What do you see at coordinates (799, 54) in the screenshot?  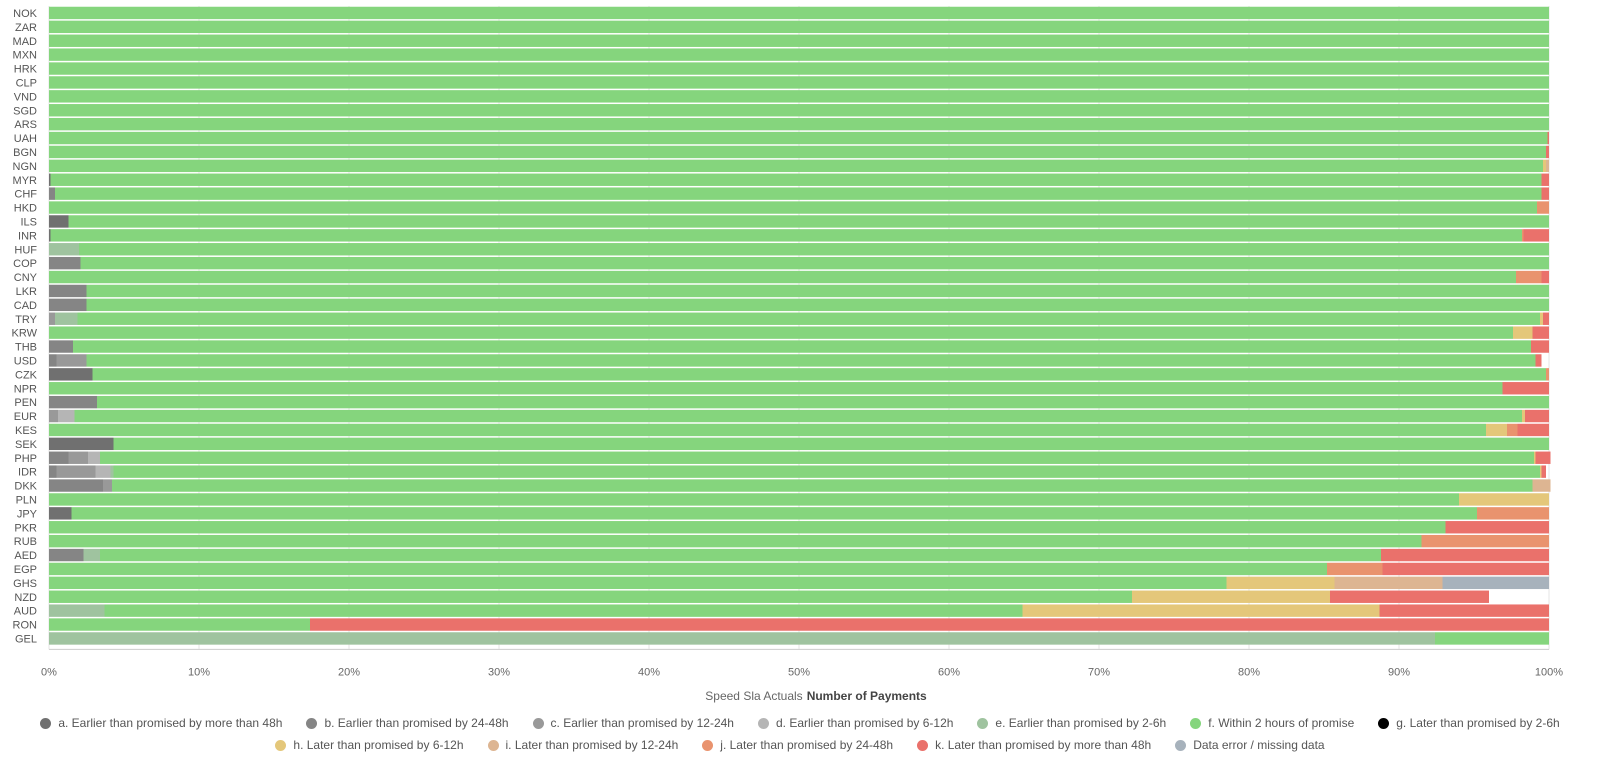 I see `bar-row-mxn` at bounding box center [799, 54].